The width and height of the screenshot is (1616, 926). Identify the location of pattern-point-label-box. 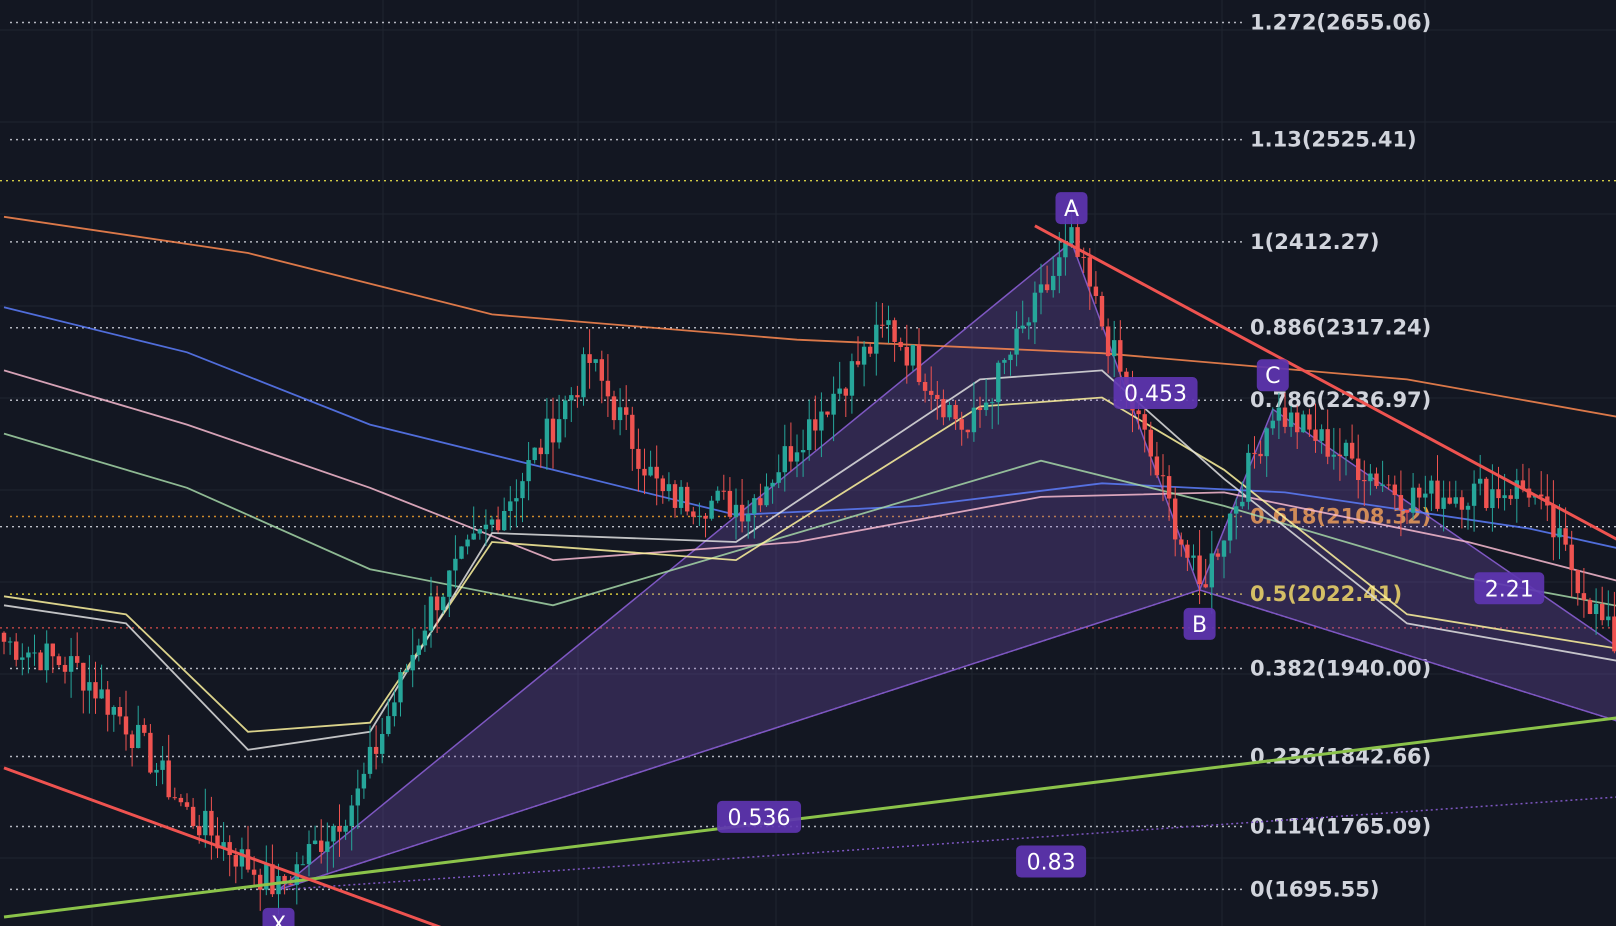
(1272, 375).